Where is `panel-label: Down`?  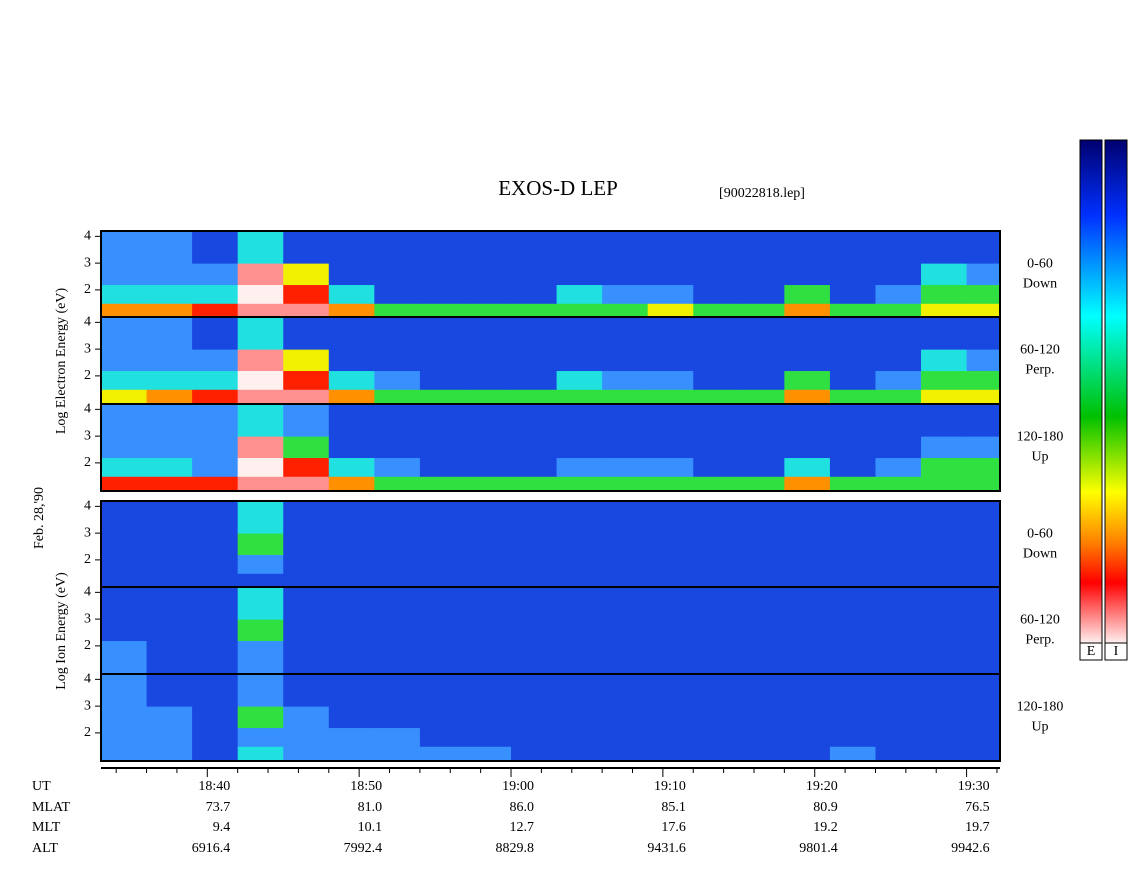 panel-label: Down is located at coordinates (1040, 284).